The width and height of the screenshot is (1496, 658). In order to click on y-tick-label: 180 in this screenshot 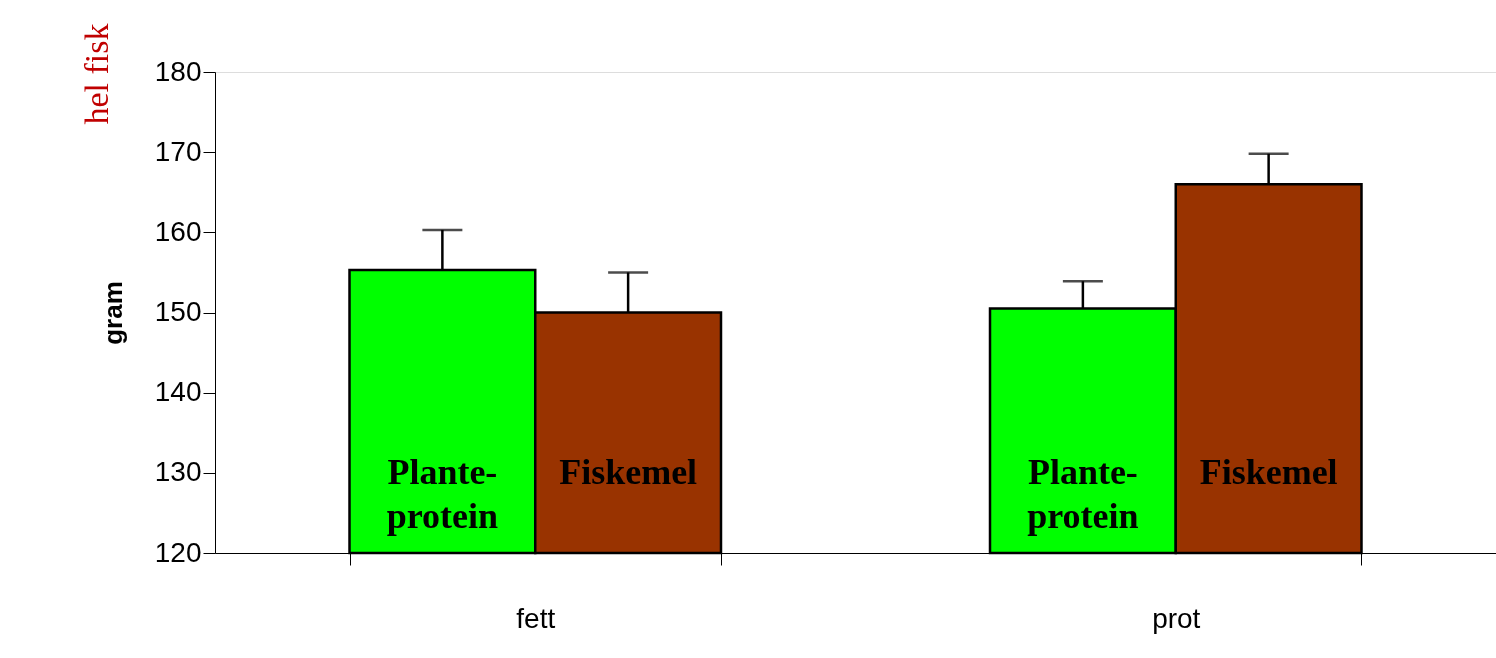, I will do `click(178, 71)`.